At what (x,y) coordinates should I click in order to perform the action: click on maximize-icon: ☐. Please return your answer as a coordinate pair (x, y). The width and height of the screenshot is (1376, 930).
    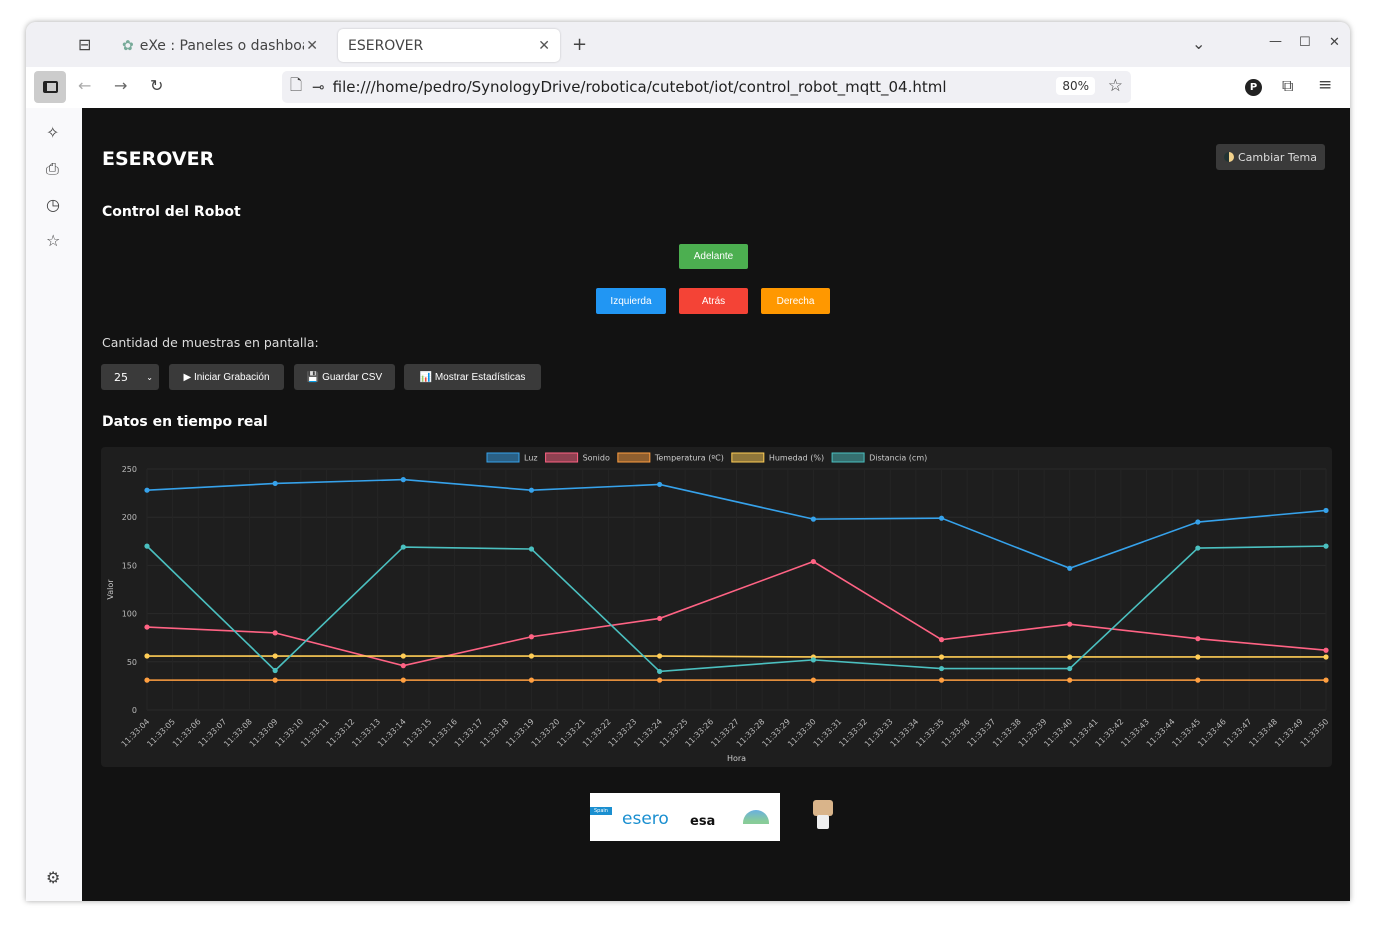
    Looking at the image, I should click on (1305, 42).